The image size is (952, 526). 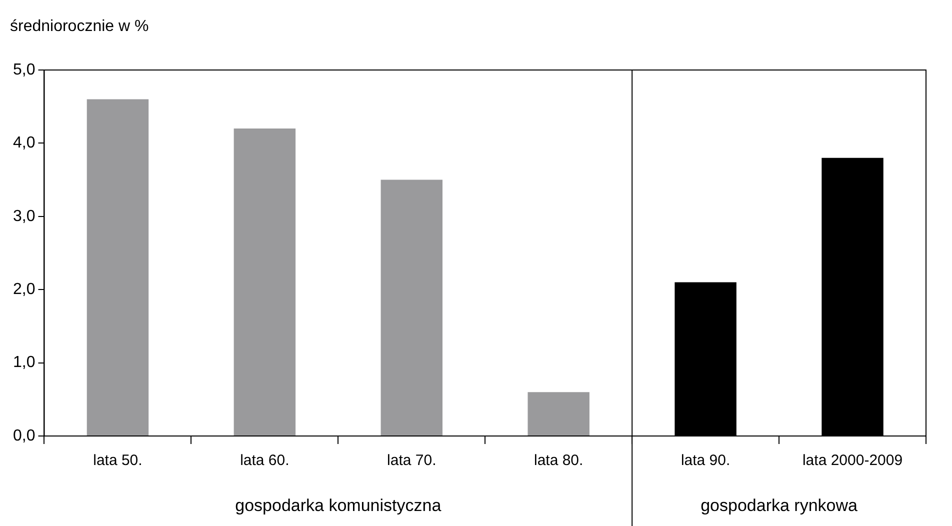 What do you see at coordinates (24, 143) in the screenshot?
I see `y-tick-label: 4,0` at bounding box center [24, 143].